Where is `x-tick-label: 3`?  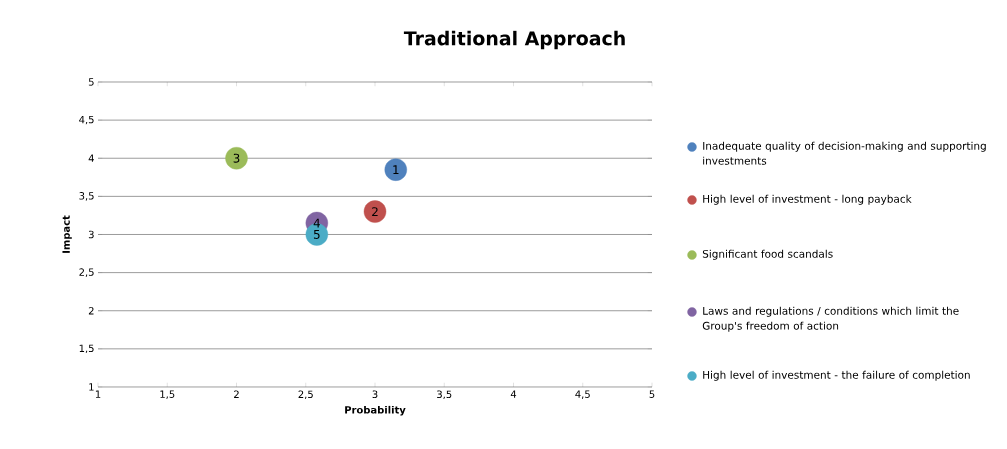 x-tick-label: 3 is located at coordinates (375, 394).